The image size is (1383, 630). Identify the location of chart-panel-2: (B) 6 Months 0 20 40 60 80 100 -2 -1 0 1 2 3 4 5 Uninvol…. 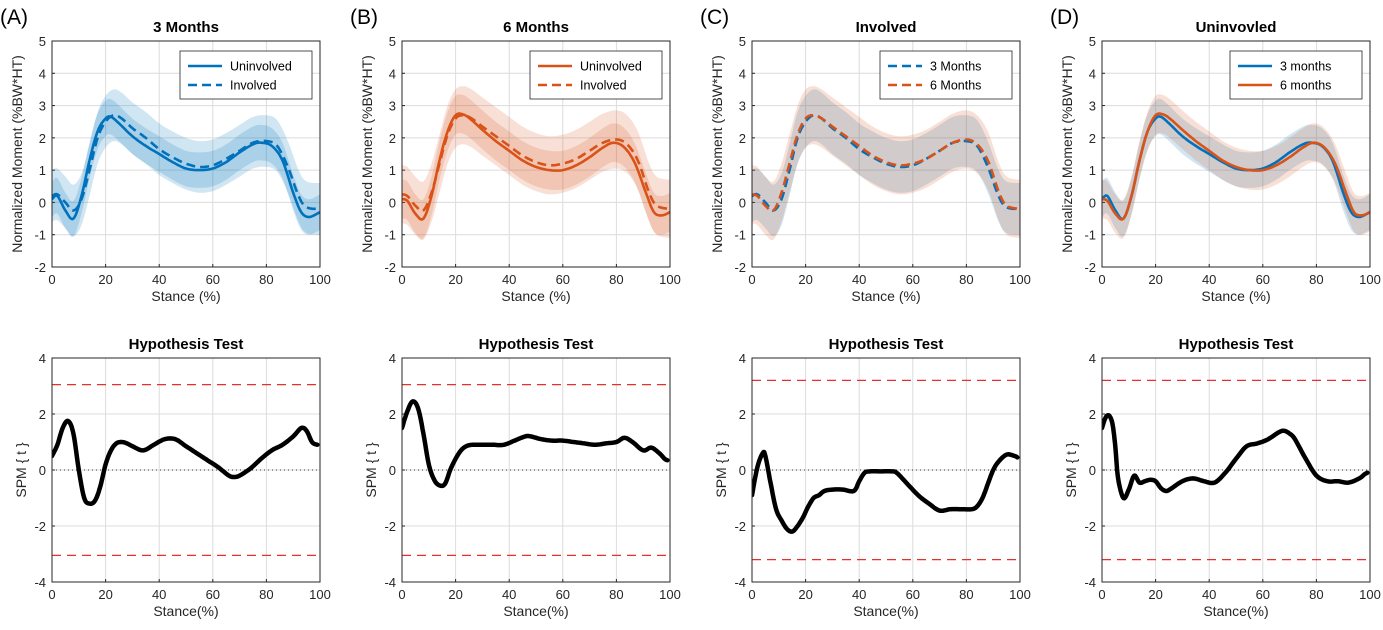
(515, 155).